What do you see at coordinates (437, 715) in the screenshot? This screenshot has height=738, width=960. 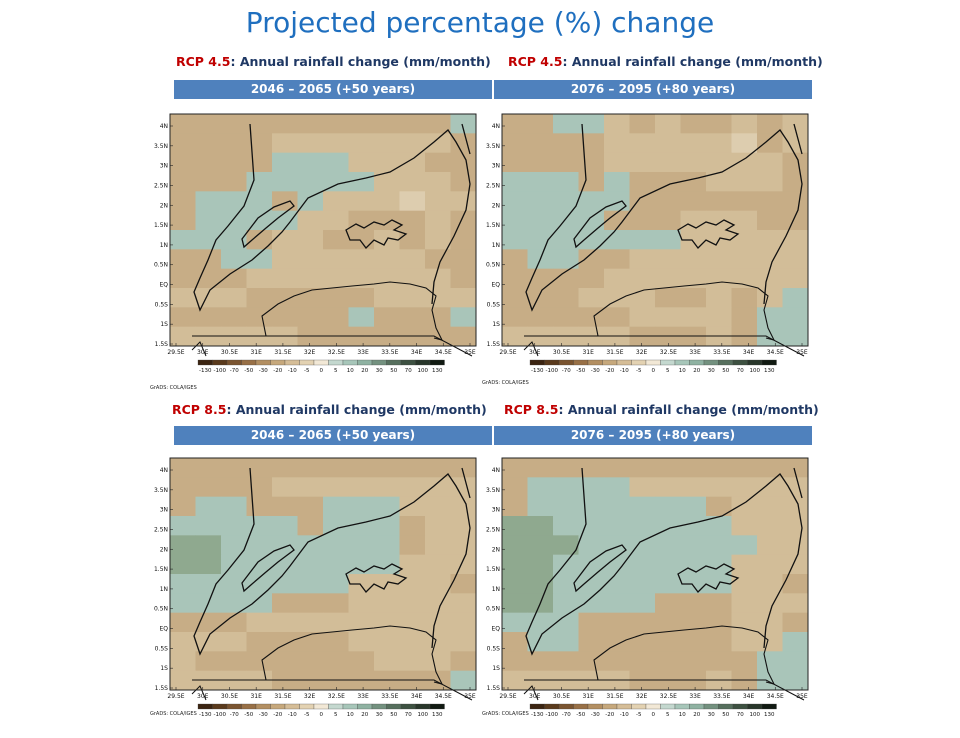 I see `colorbar-label: 130` at bounding box center [437, 715].